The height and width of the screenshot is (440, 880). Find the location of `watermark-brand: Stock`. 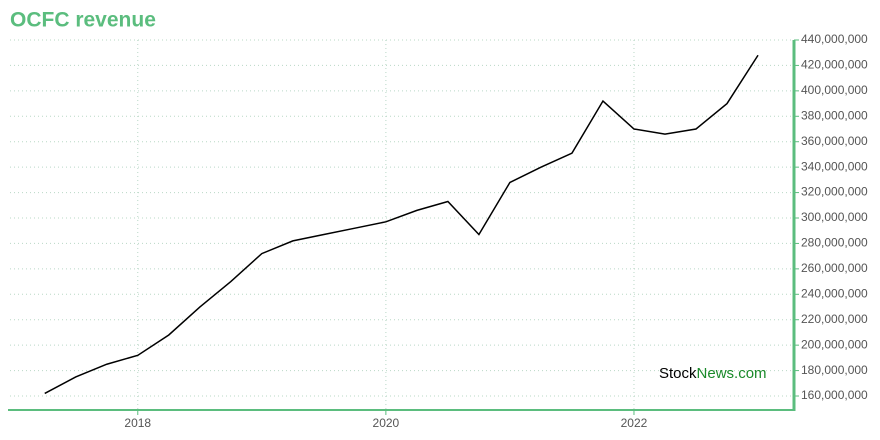

watermark-brand: Stock is located at coordinates (678, 373).